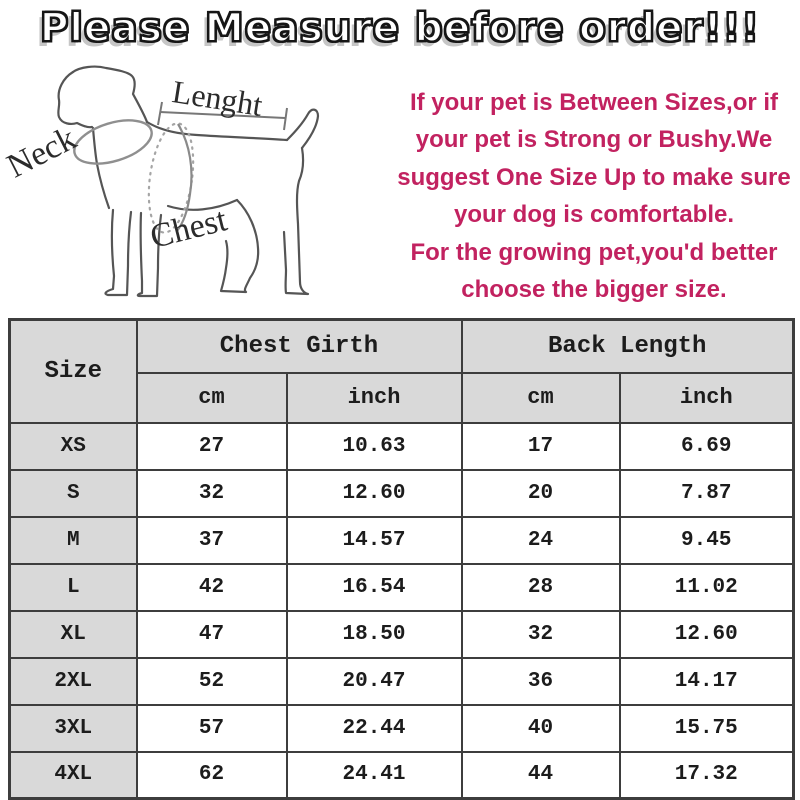 The image size is (800, 800). What do you see at coordinates (706, 775) in the screenshot?
I see `back-inch-cell: 17.32` at bounding box center [706, 775].